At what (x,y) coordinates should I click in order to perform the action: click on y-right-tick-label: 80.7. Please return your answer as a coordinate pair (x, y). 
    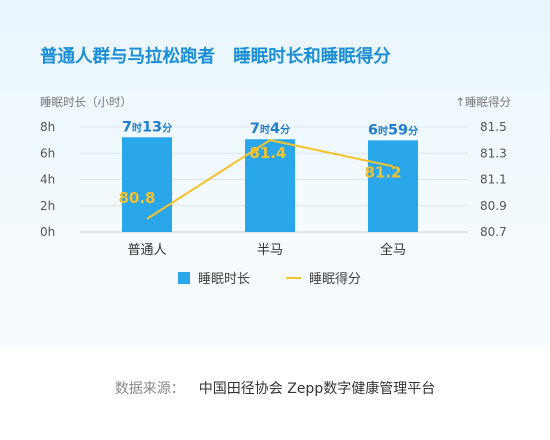
    Looking at the image, I should click on (493, 232).